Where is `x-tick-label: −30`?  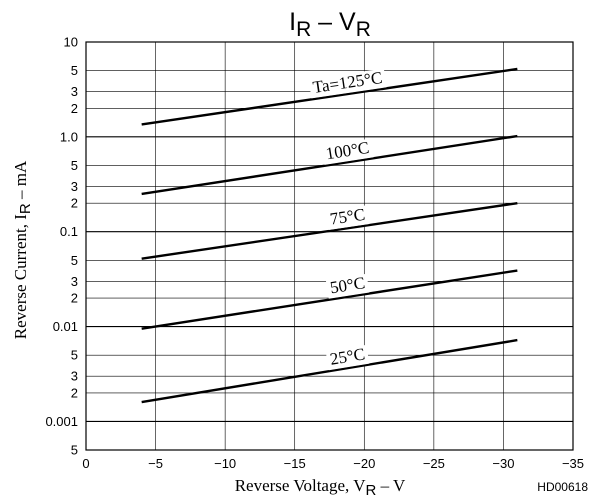
x-tick-label: −30 is located at coordinates (503, 463).